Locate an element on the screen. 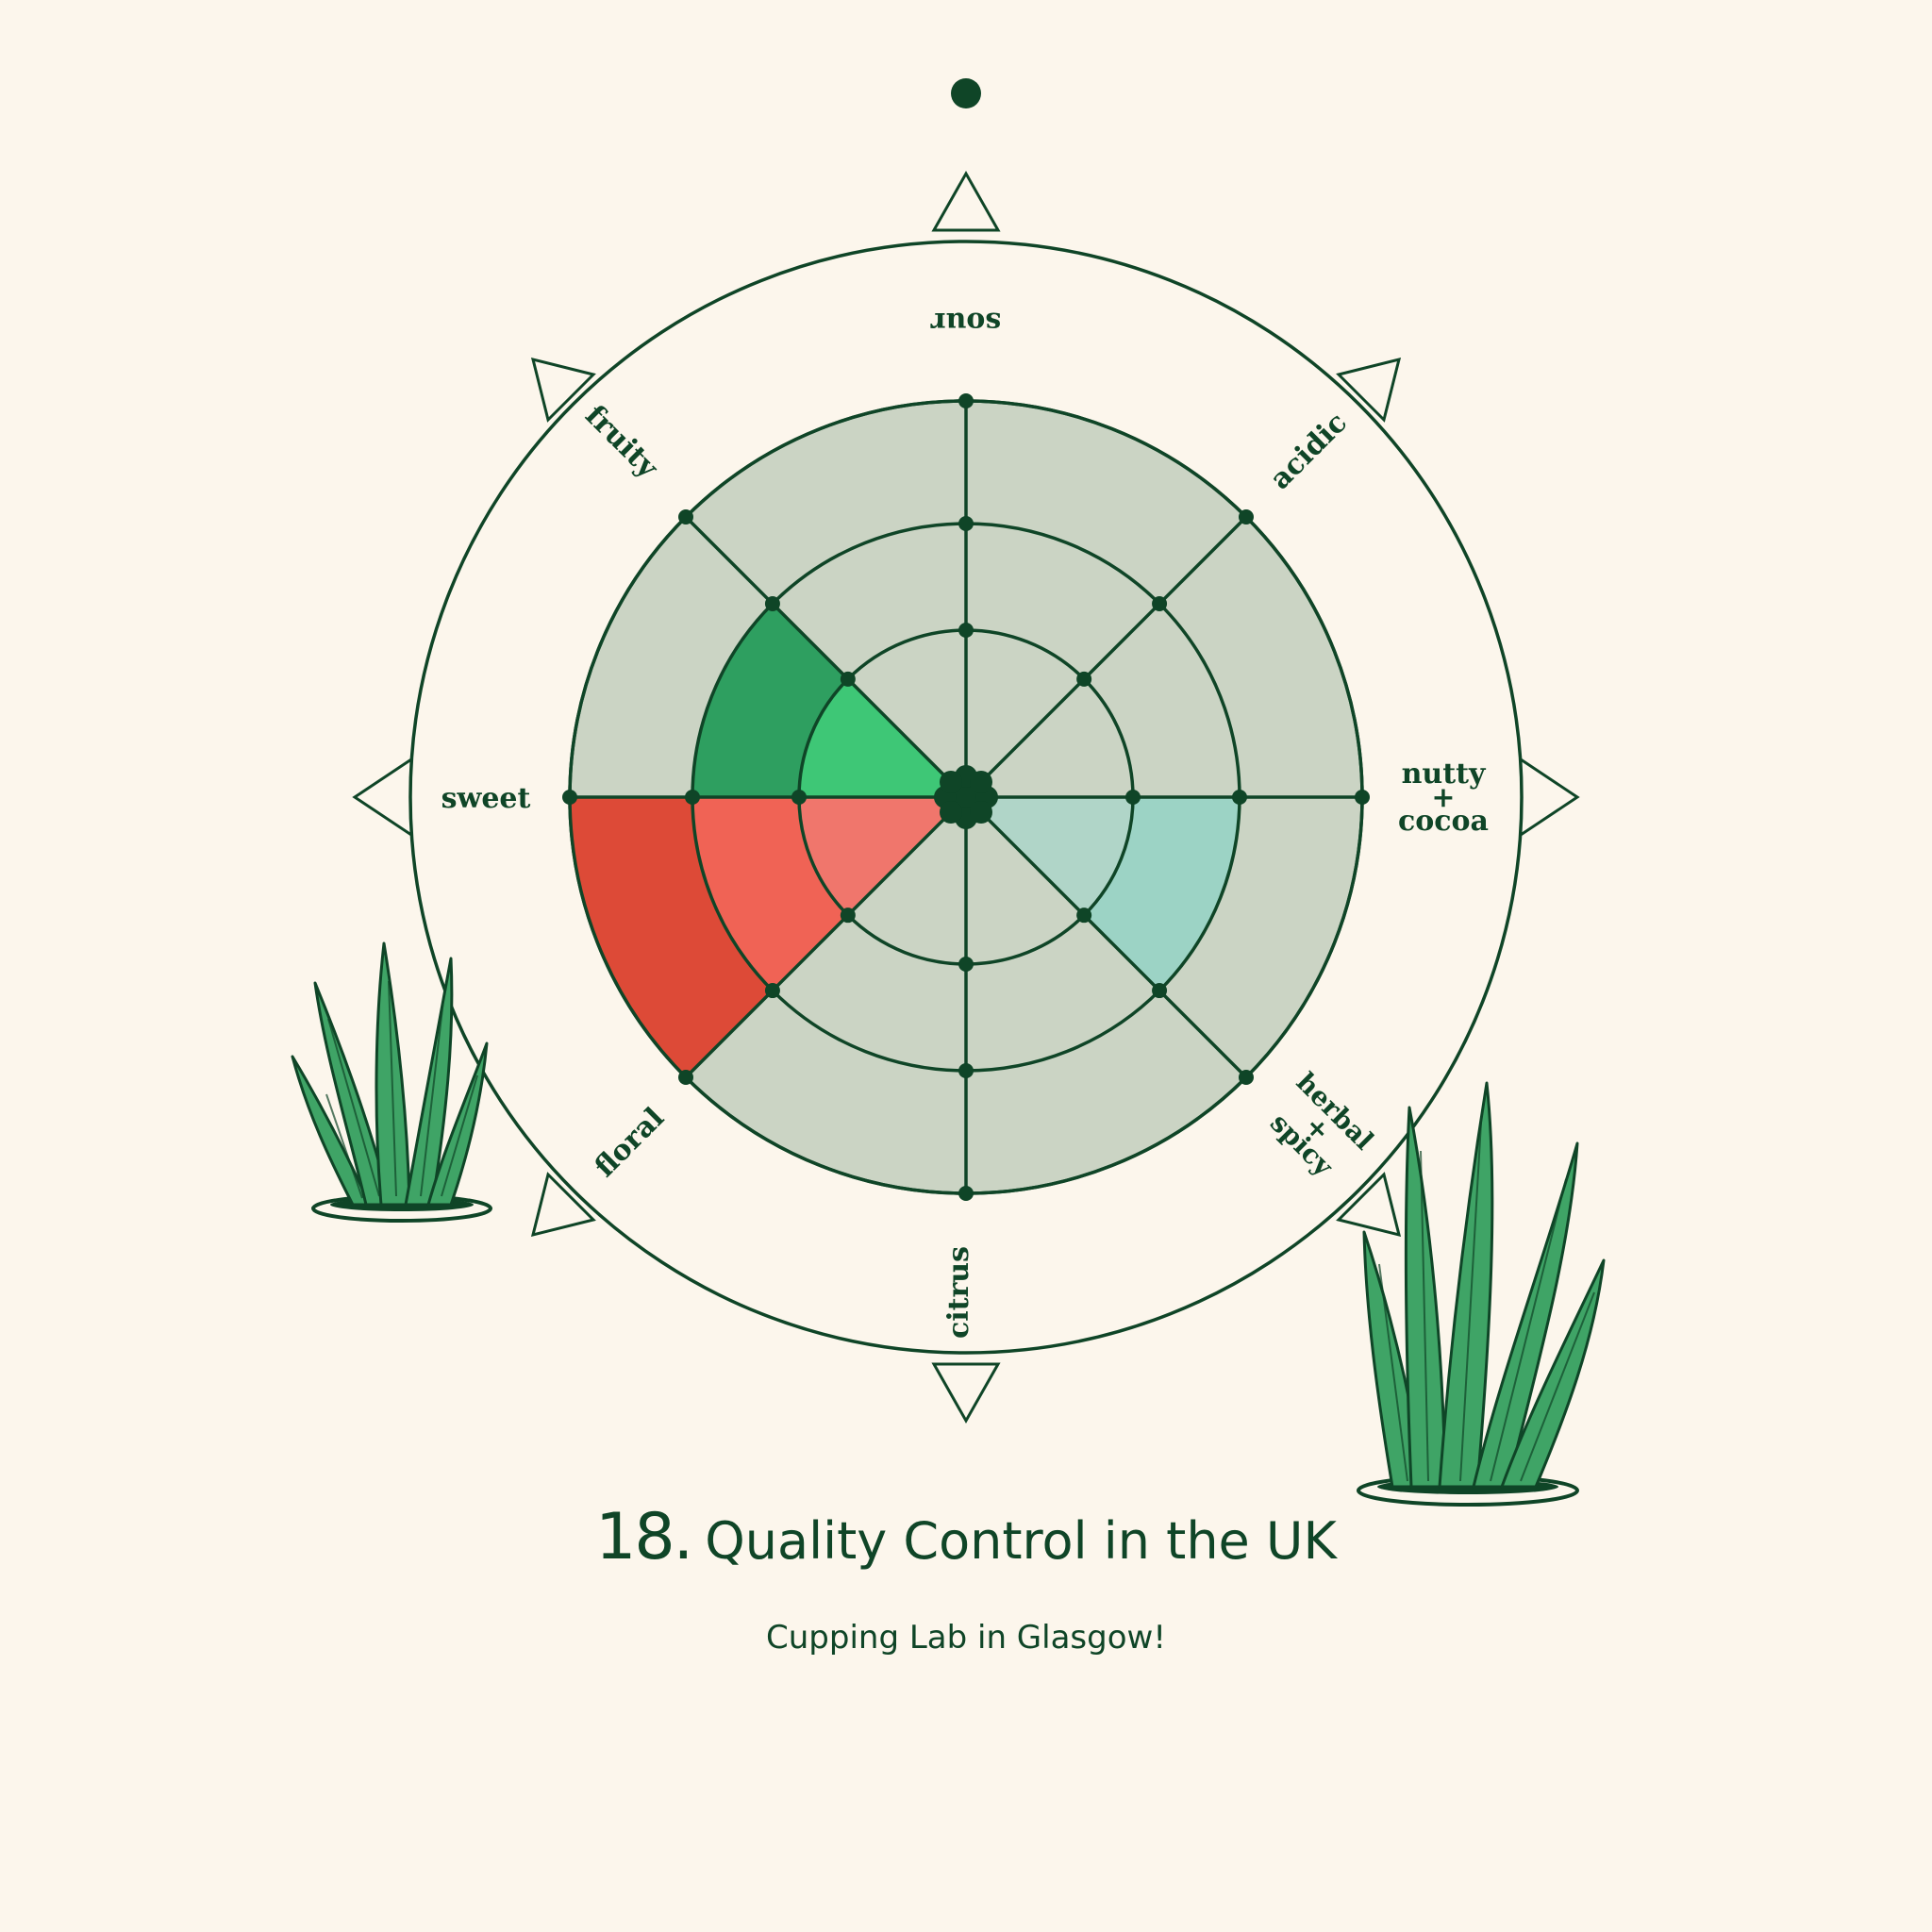  top-dot is located at coordinates (966, 93).